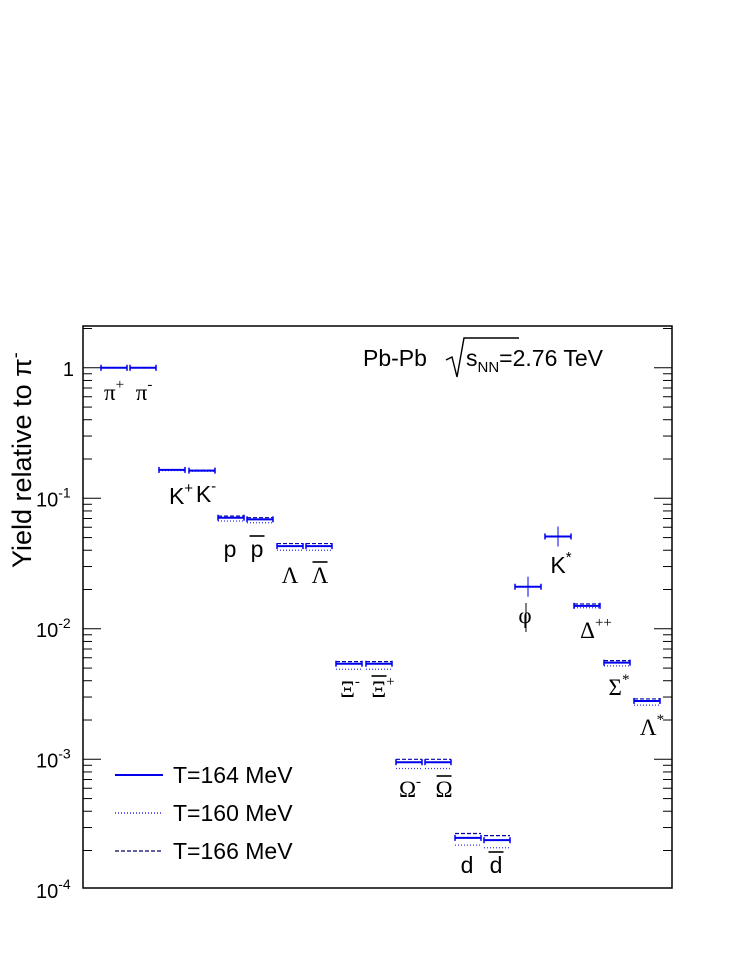  Describe the element at coordinates (114, 367) in the screenshot. I see `yield-pi-plus` at that location.